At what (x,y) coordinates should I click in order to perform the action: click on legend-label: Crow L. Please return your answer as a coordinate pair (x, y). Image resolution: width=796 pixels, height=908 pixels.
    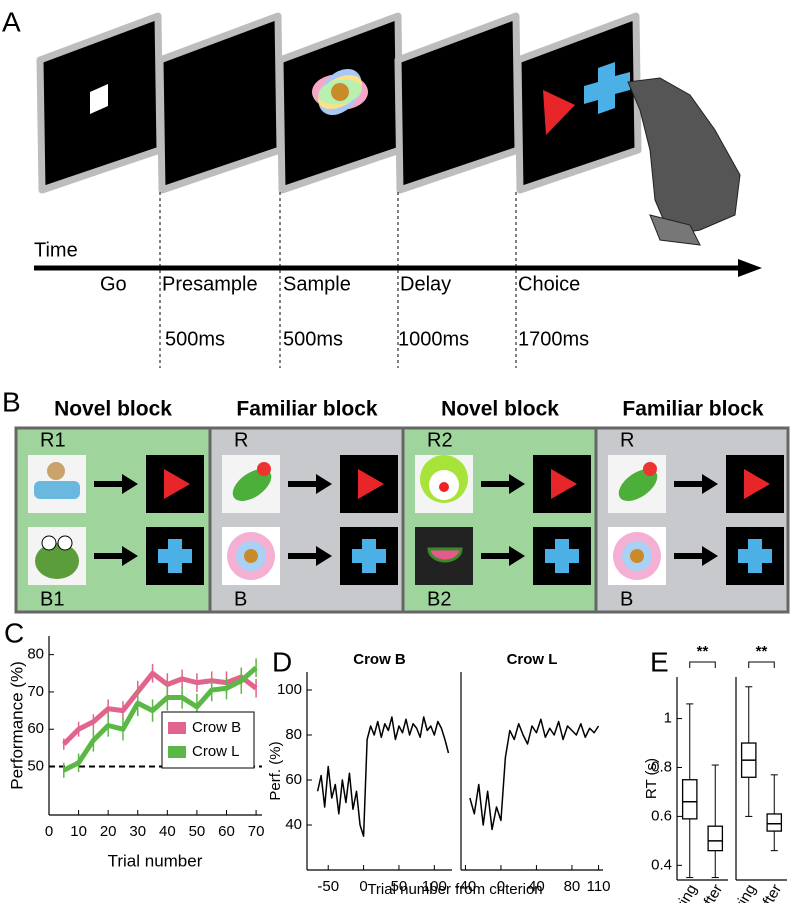
    Looking at the image, I should click on (216, 751).